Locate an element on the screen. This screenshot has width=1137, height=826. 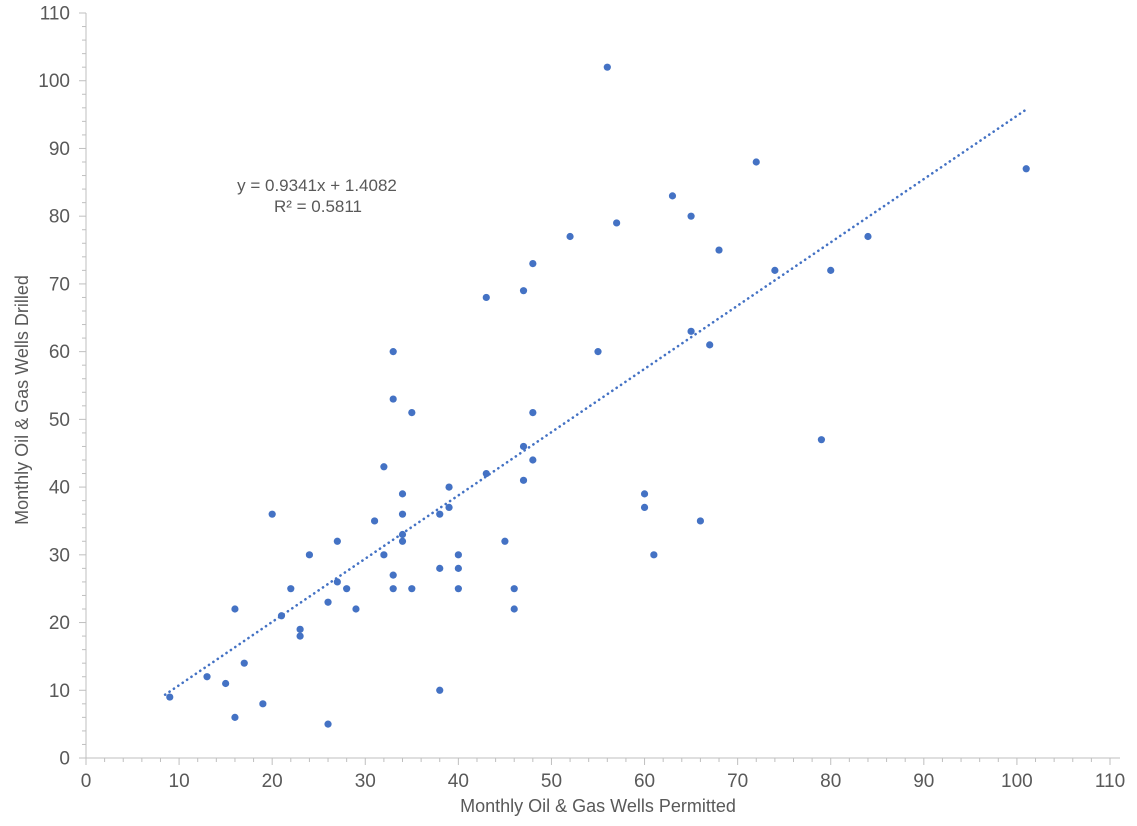
y-tick-label: 0 is located at coordinates (64, 759).